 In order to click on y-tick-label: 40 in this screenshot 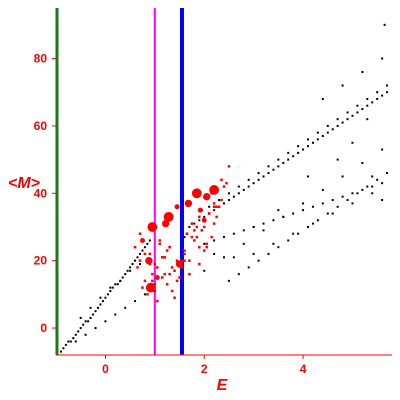, I will do `click(41, 193)`.